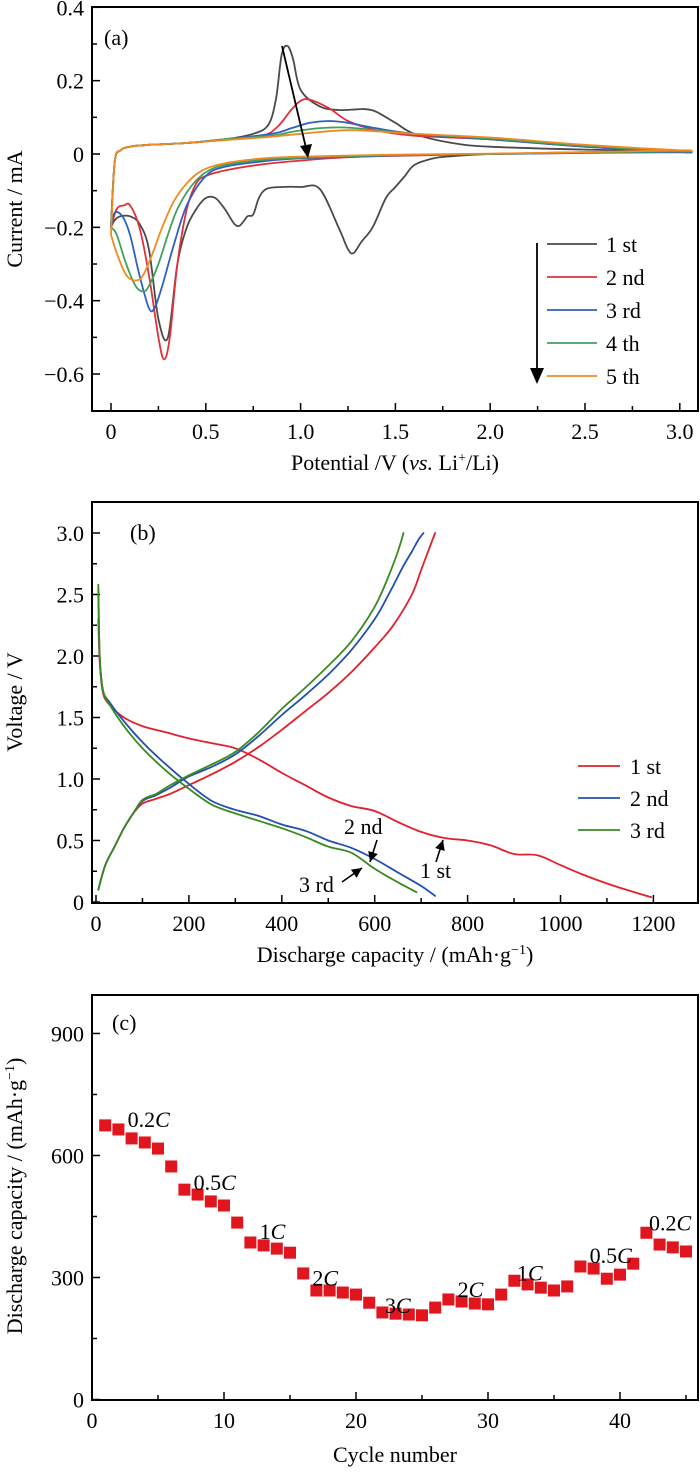 The image size is (700, 1476). I want to click on y-tick-label: 0.4, so click(71, 10).